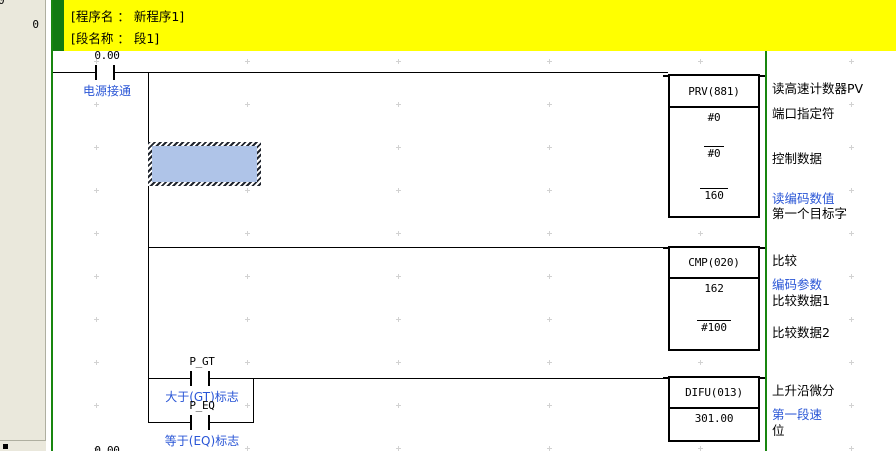  Describe the element at coordinates (35, 24) in the screenshot. I see `gutter-row-number: 0` at that location.